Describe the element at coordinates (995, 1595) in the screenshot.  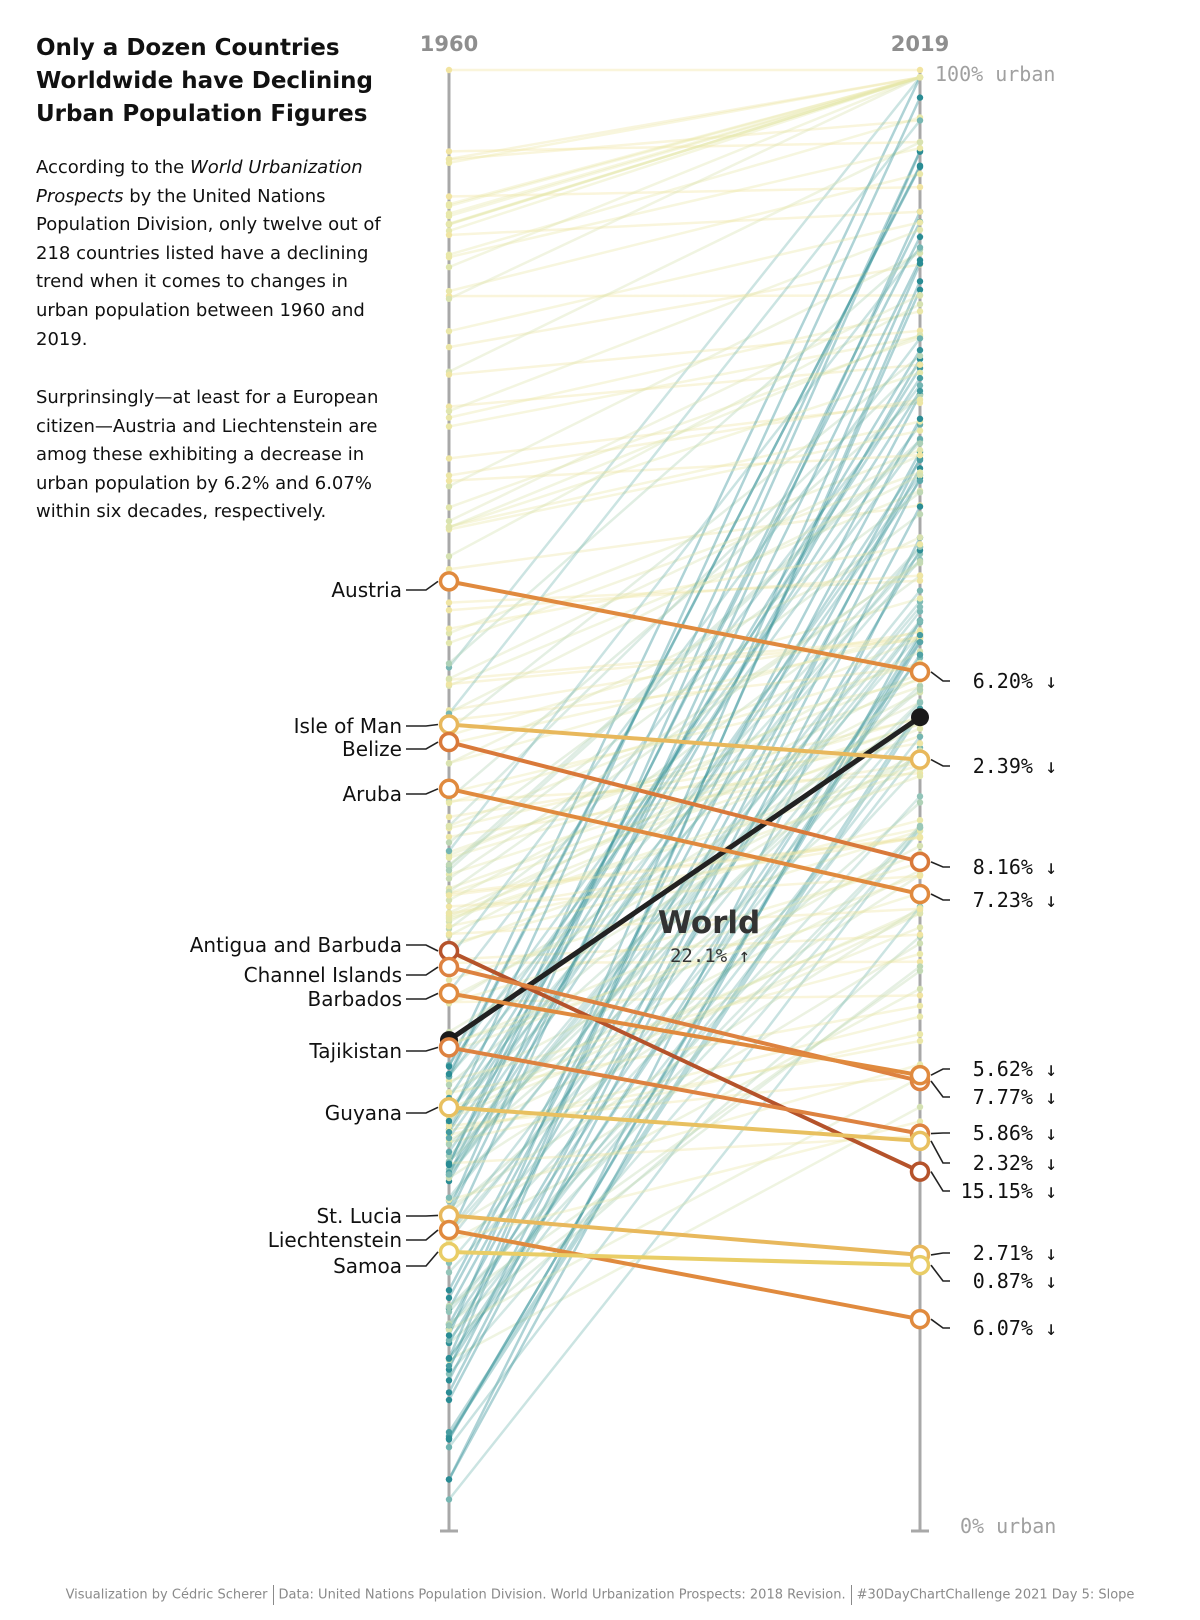
I see `caption-challenge: #30DayChartChallenge 2021 Day 5: Slope` at that location.